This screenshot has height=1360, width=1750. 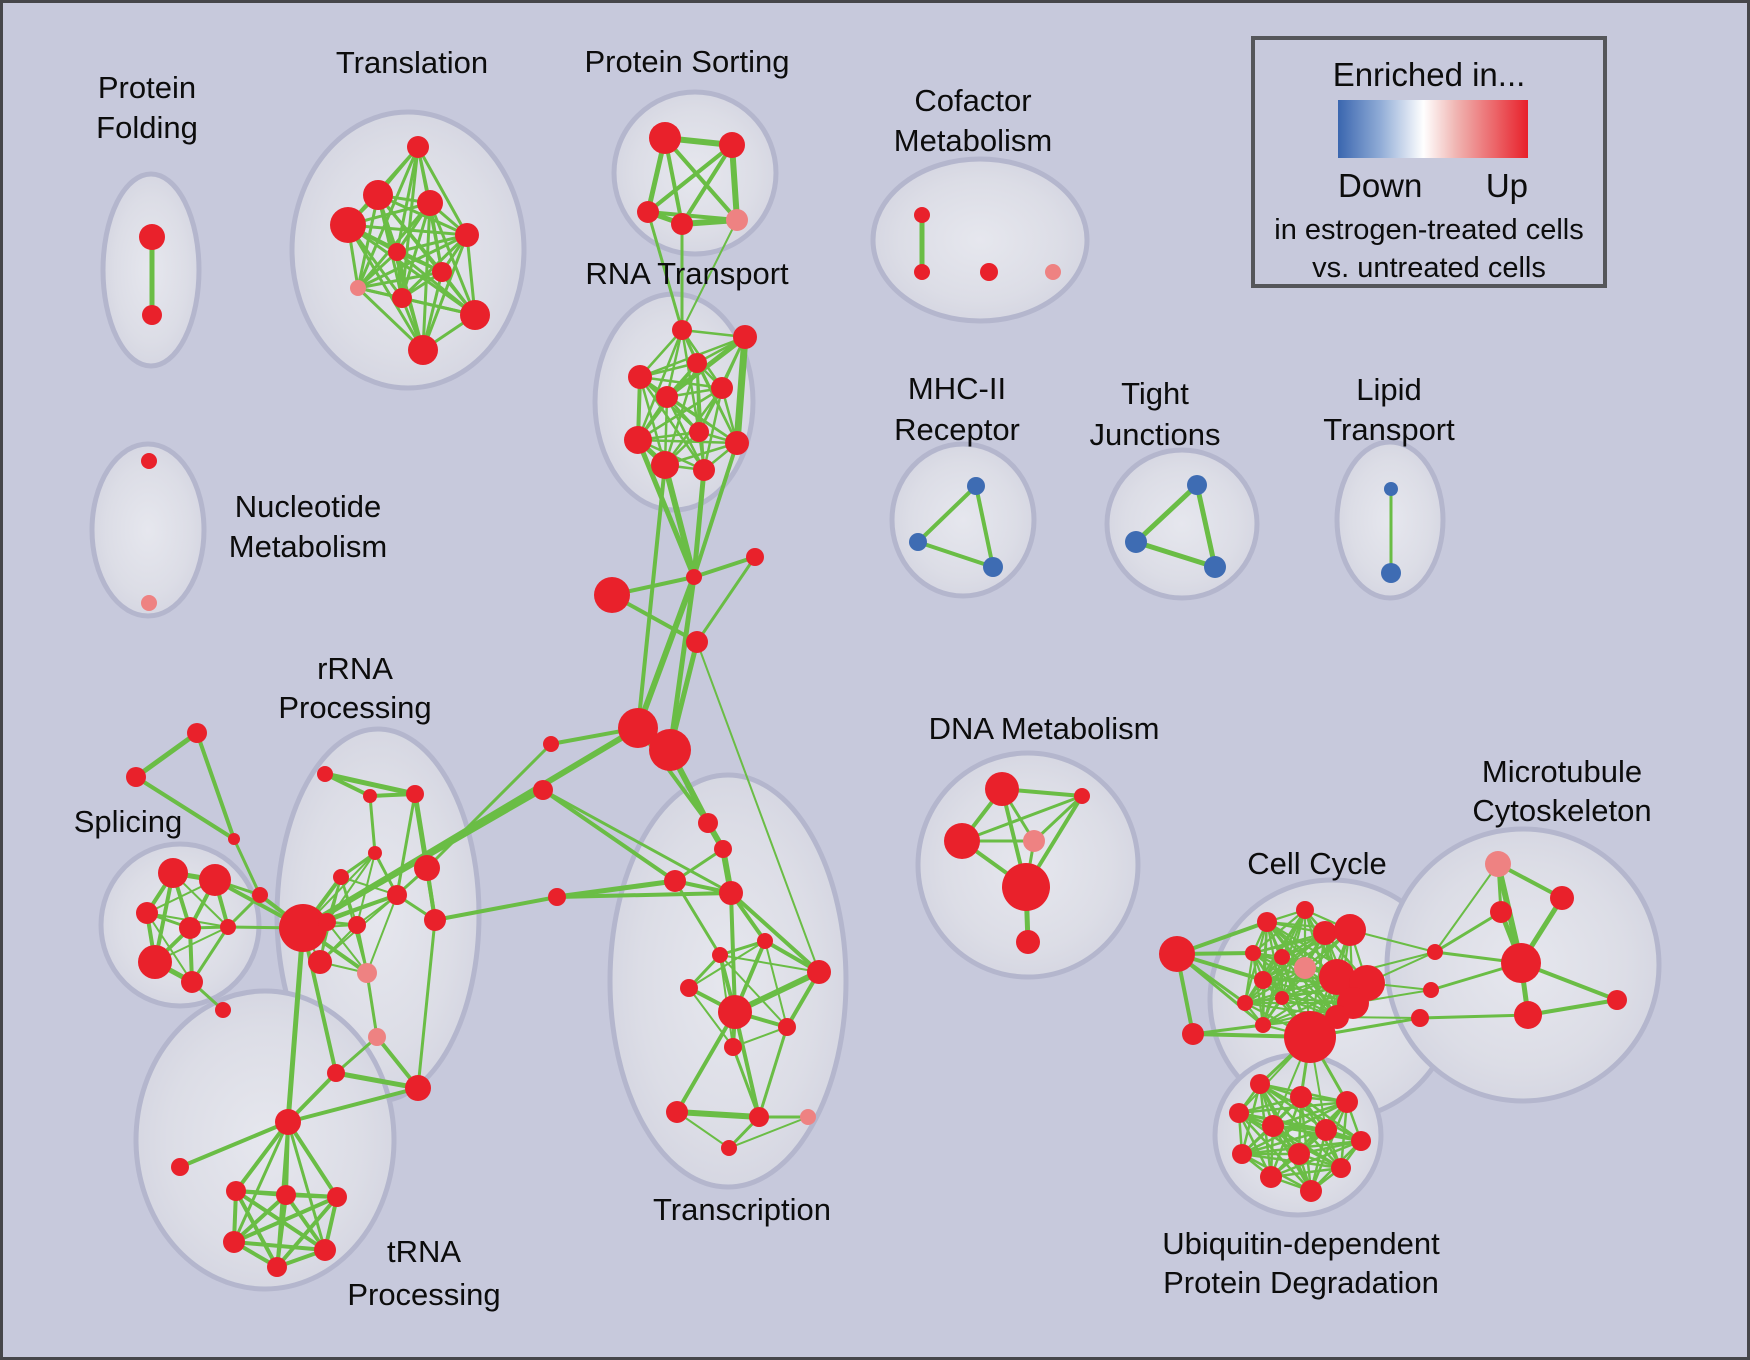 I want to click on gene-set-node-d2, so click(x=1082, y=796).